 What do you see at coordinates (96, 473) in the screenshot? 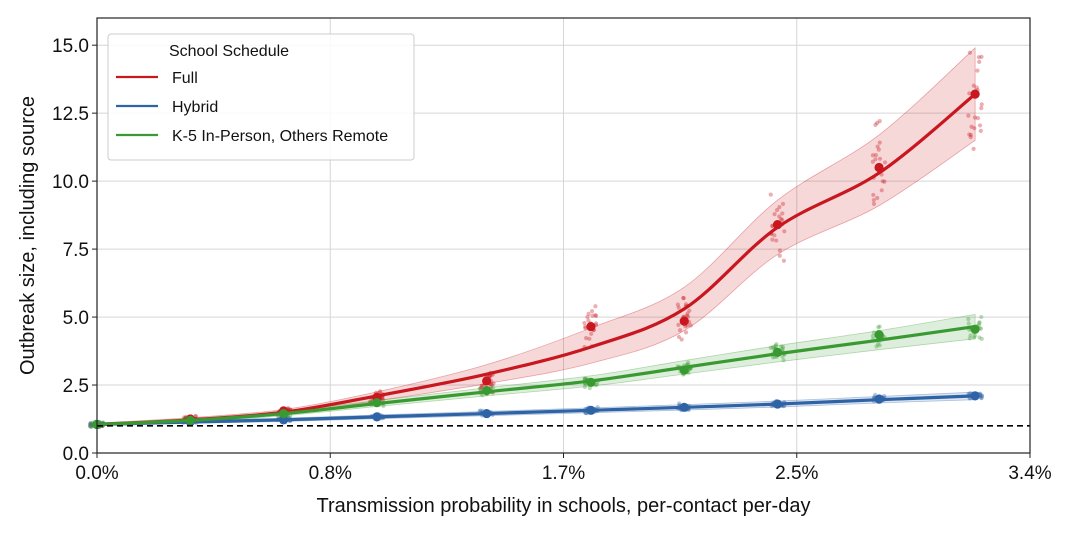
I see `x-tick-label: 0.0%` at bounding box center [96, 473].